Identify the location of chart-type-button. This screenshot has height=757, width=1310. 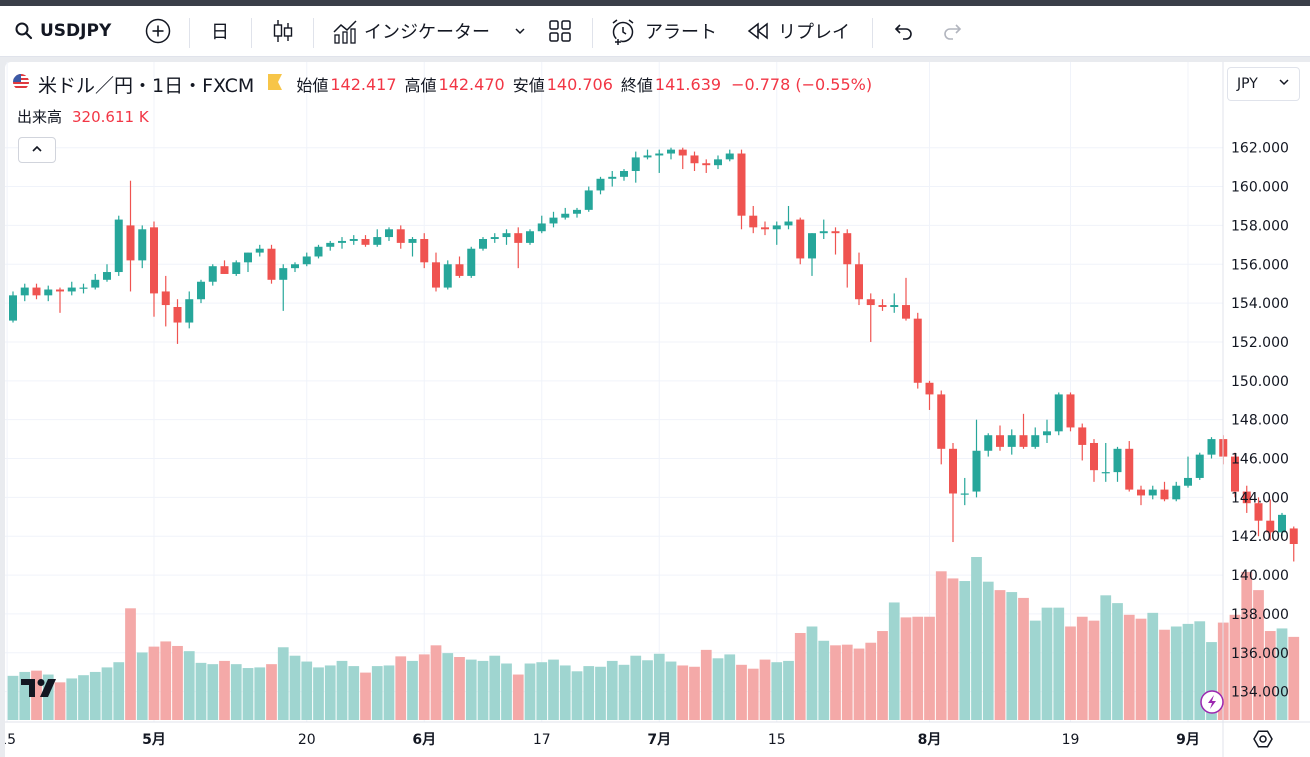
(283, 31).